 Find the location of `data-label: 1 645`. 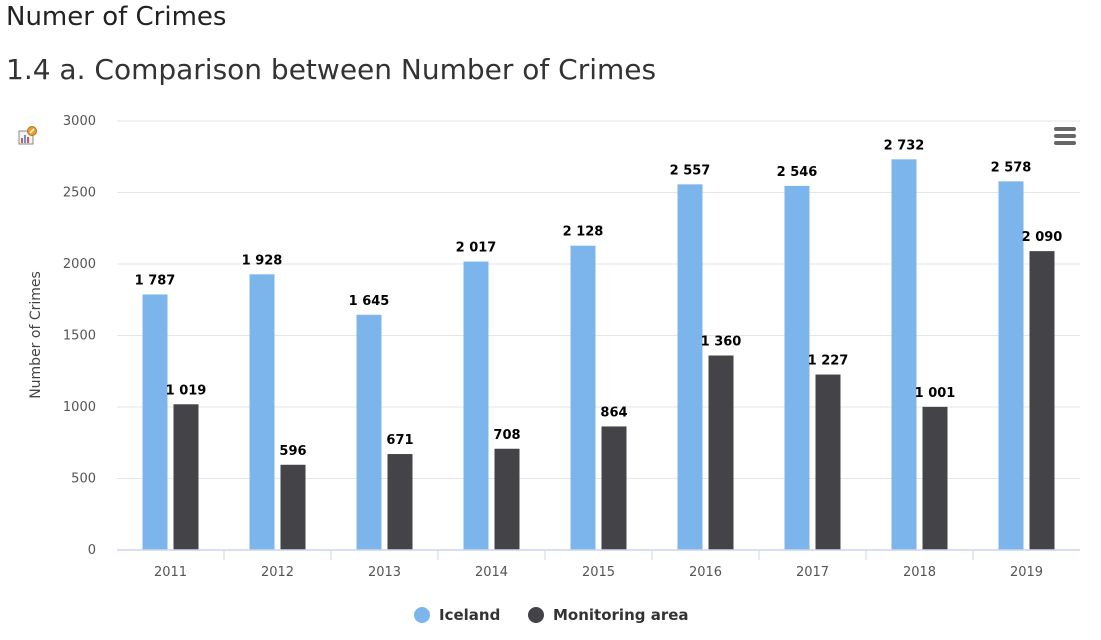

data-label: 1 645 is located at coordinates (369, 301).